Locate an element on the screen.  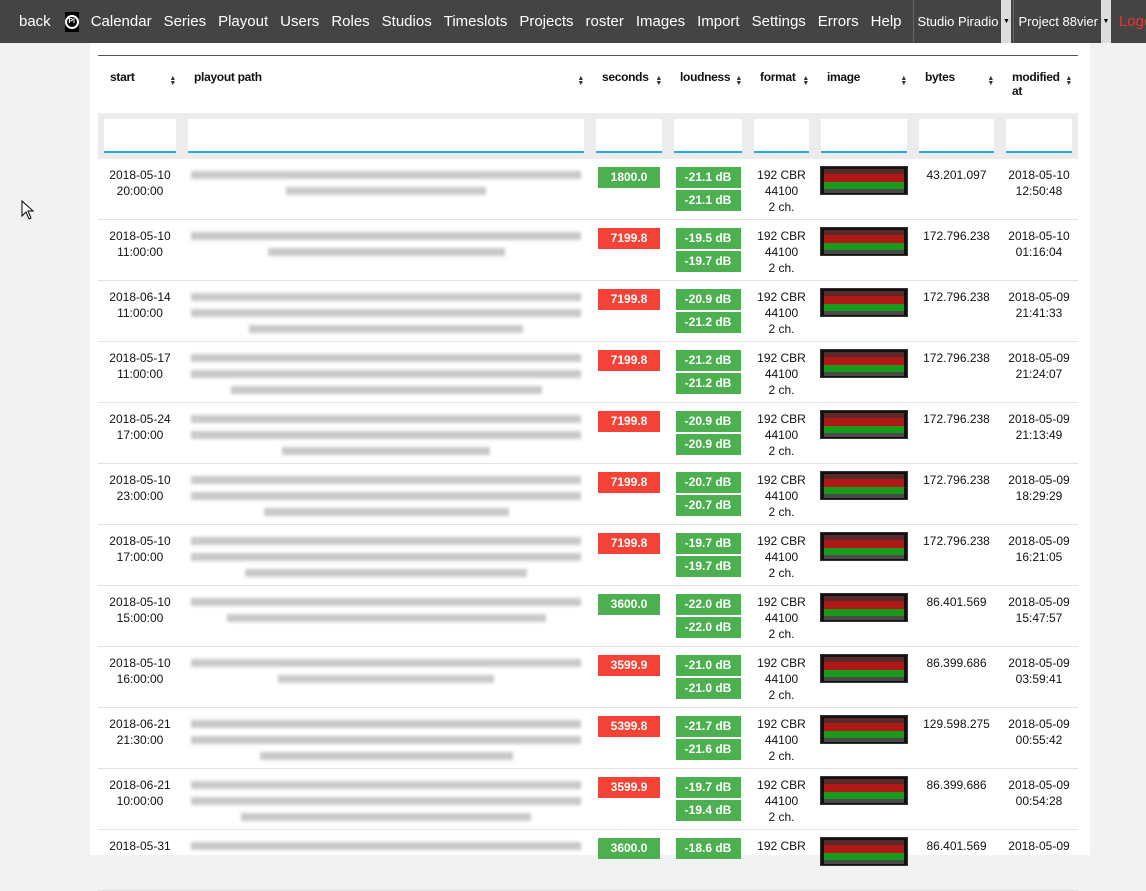
filter-input-bytes is located at coordinates (956, 135).